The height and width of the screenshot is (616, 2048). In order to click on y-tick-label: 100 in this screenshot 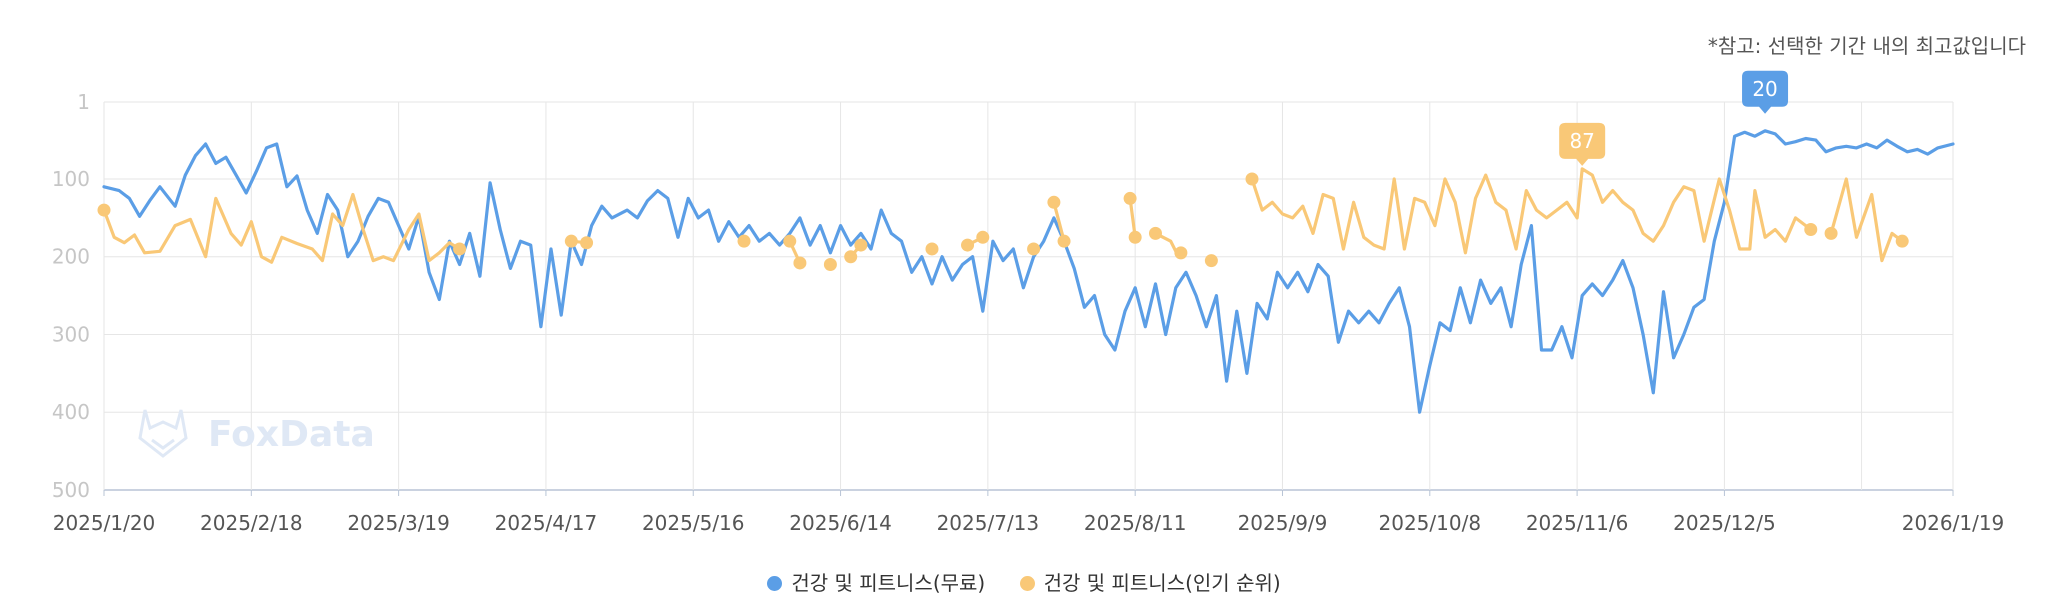, I will do `click(71, 179)`.